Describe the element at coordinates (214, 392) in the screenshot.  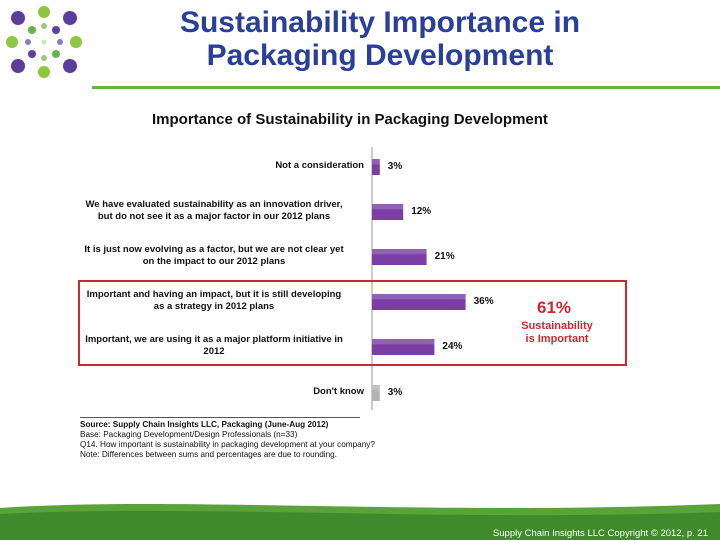
I see `category-label-5: Don't know` at that location.